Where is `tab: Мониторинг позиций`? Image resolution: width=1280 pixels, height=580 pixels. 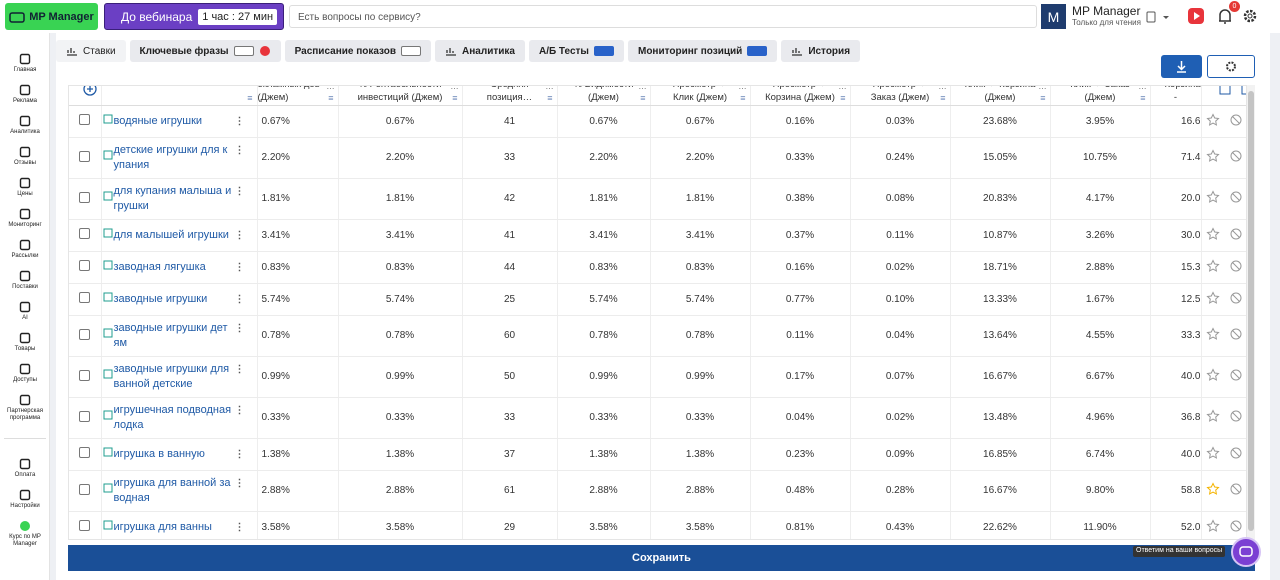 tab: Мониторинг позиций is located at coordinates (702, 51).